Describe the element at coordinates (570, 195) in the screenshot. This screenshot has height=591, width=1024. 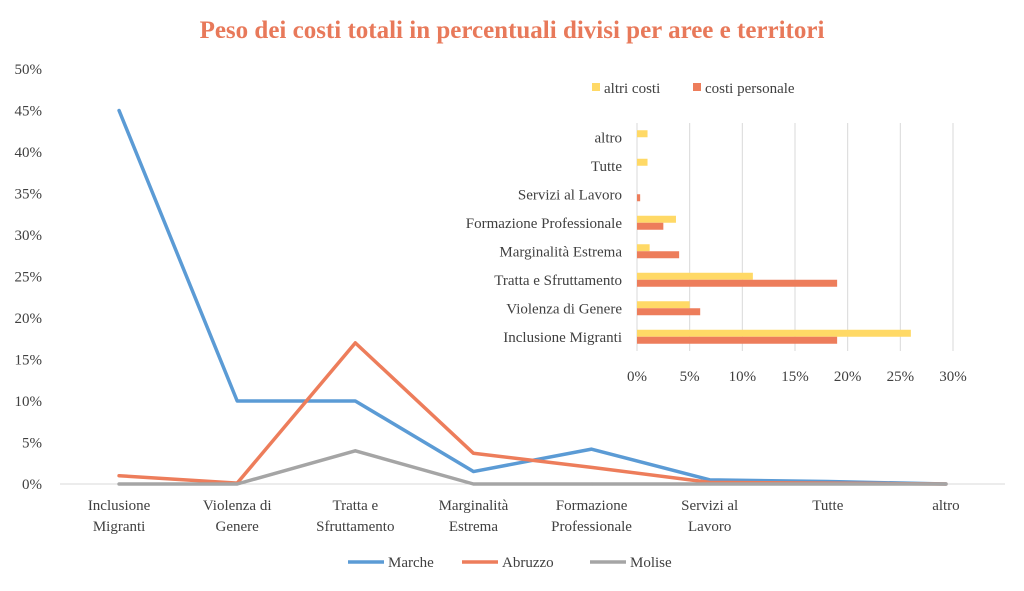
I see `bar-category-label-servizi-al-lavoro: Servizi al Lavoro` at that location.